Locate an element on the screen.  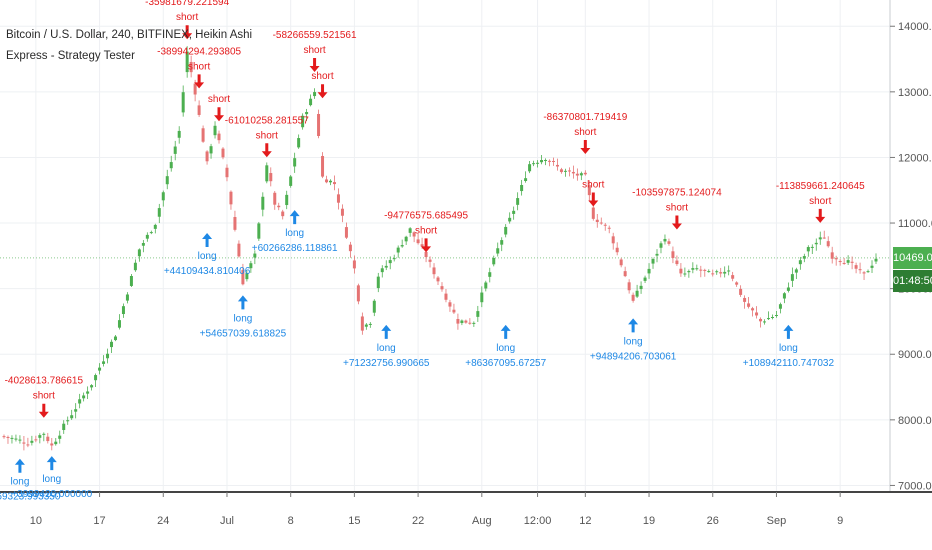
short-pnl-label: -38994294.293805 is located at coordinates (199, 51).